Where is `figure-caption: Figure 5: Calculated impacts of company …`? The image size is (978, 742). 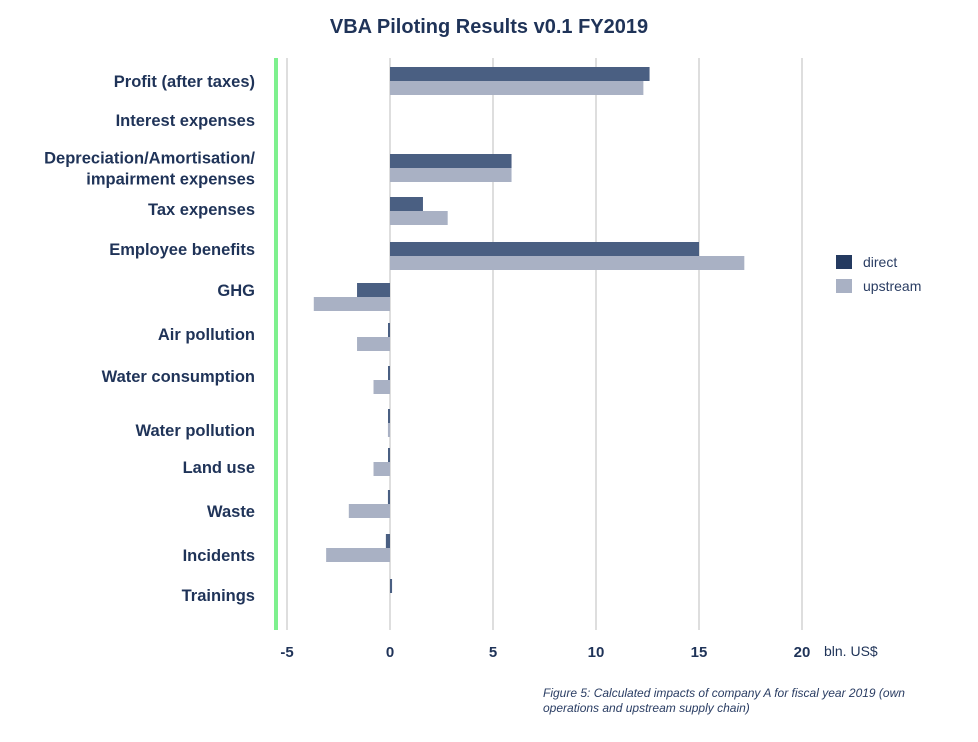 figure-caption: Figure 5: Calculated impacts of company … is located at coordinates (724, 700).